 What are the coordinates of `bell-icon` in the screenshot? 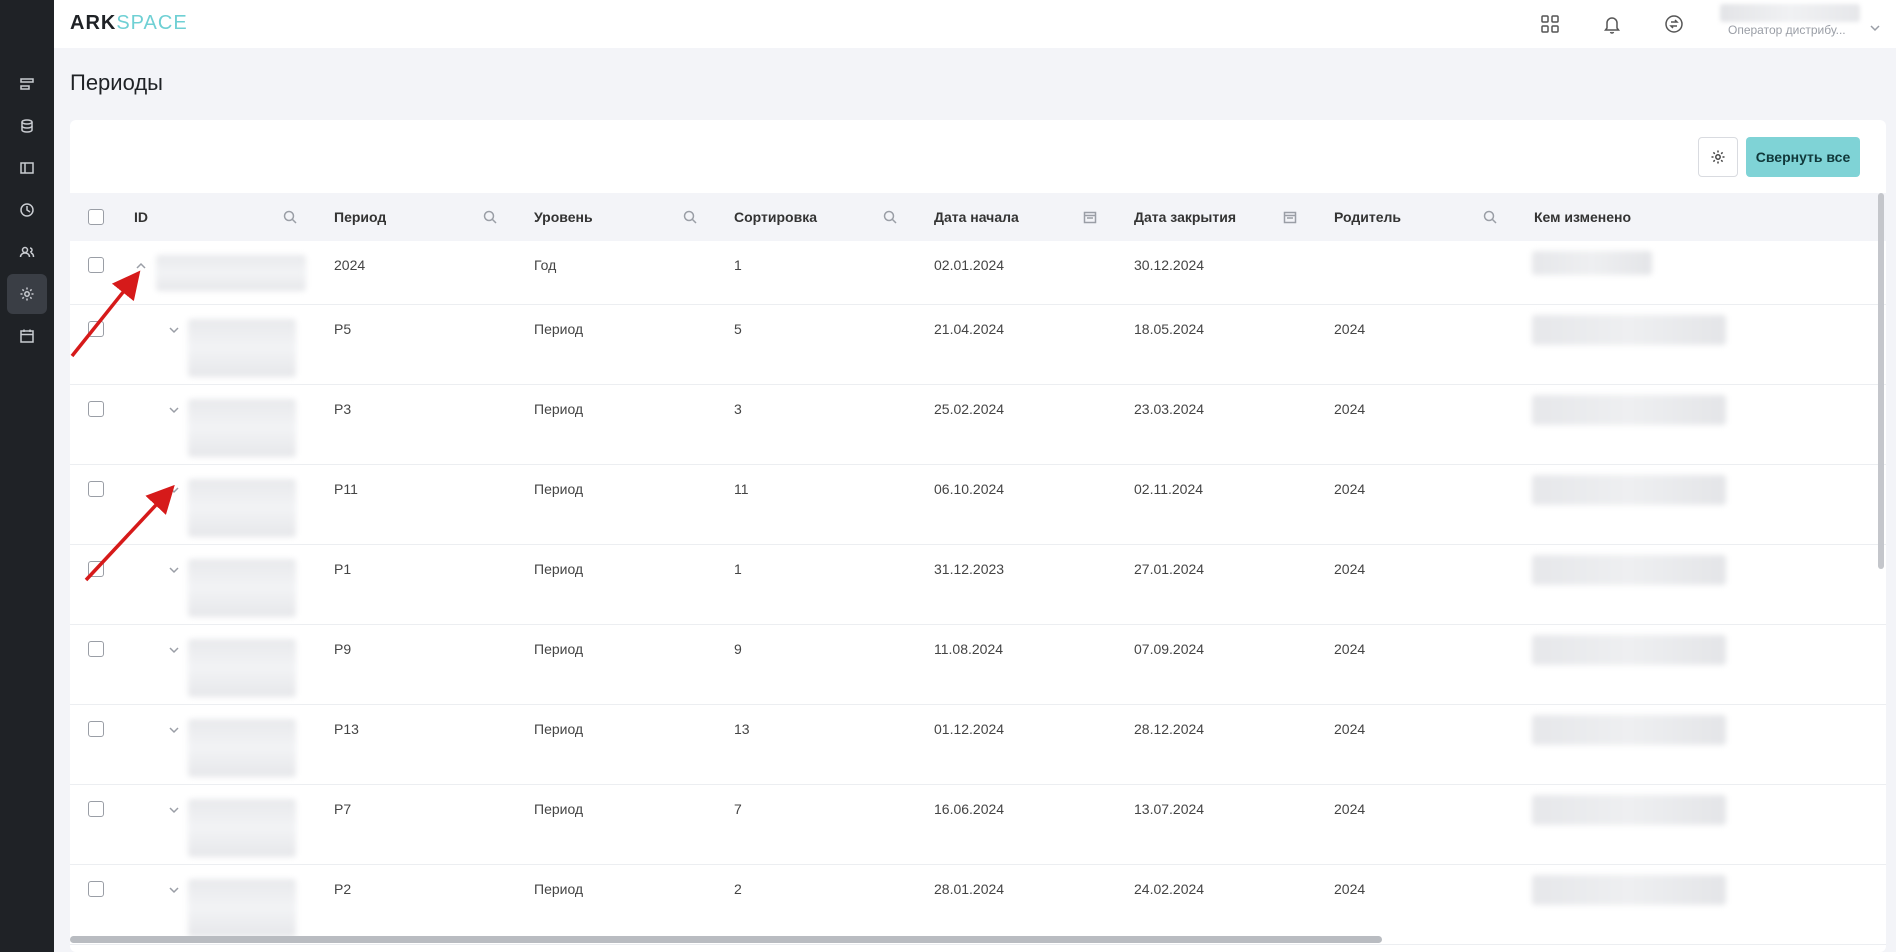 It's located at (1612, 25).